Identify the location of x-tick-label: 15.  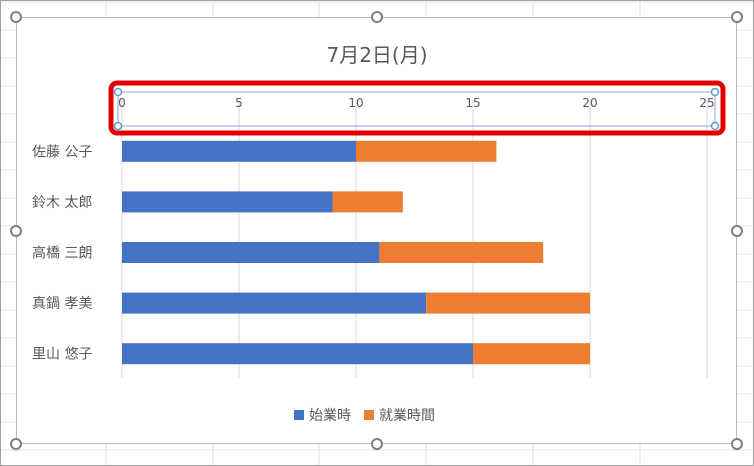
(472, 103).